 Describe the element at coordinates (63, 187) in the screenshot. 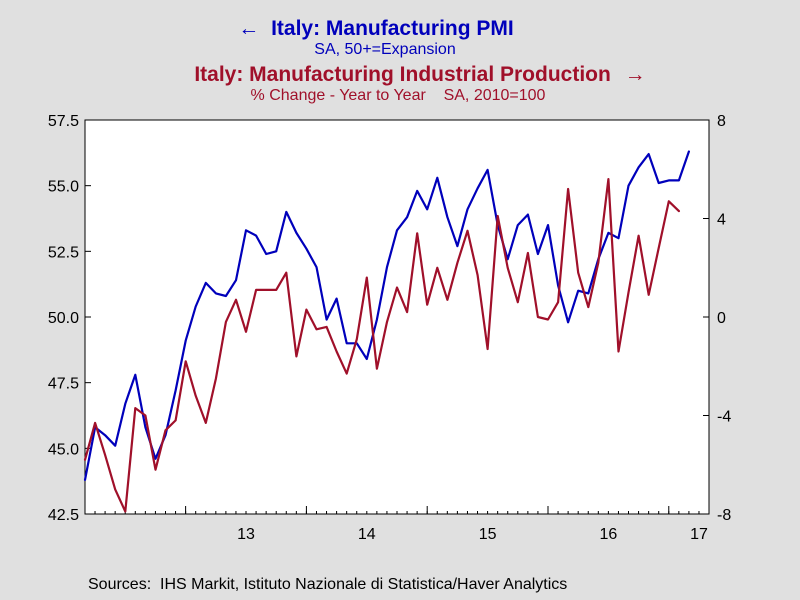

I see `y-left-tick-label: 55.0` at that location.